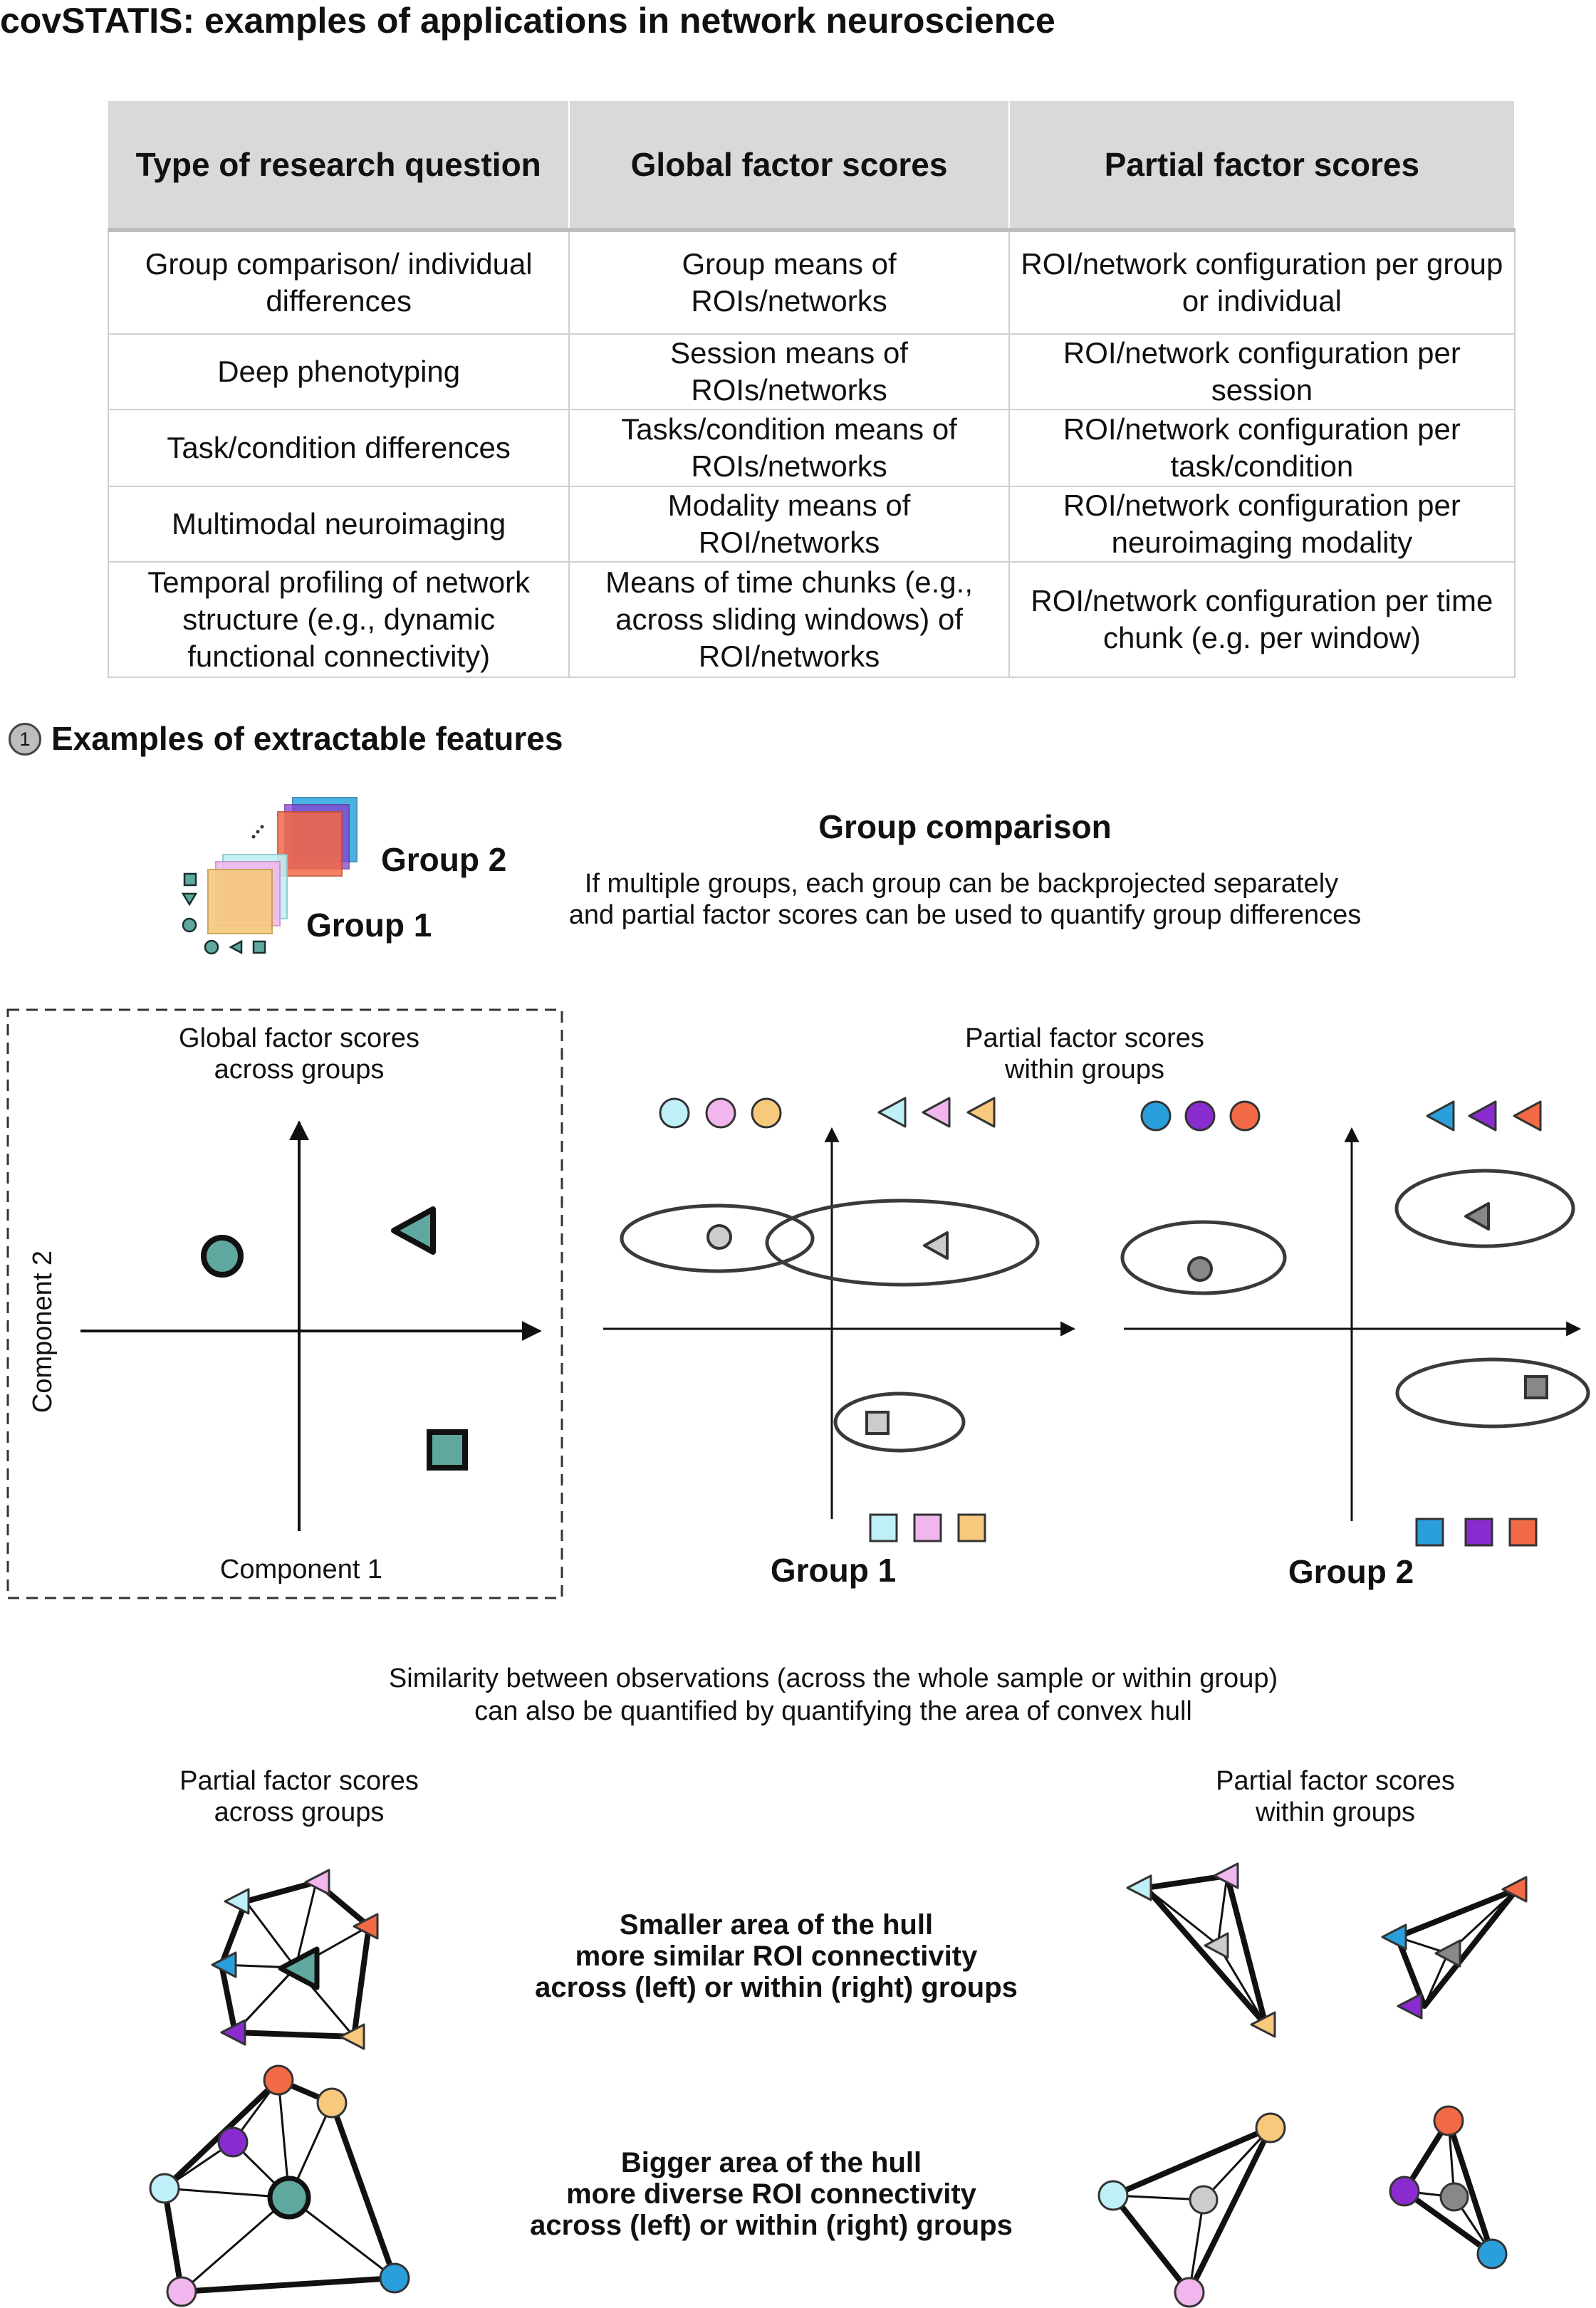 This screenshot has width=1596, height=2308. I want to click on table-cell: Task/condition differences, so click(338, 448).